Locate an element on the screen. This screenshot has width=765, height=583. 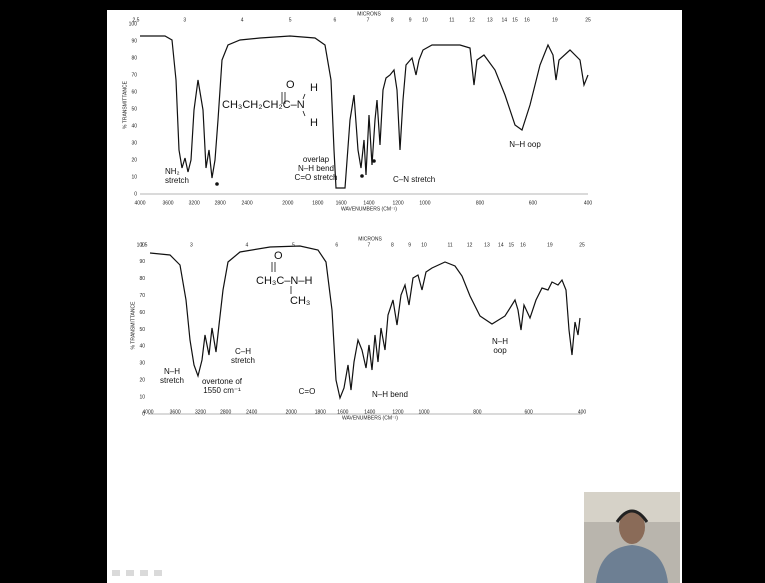
transmittance-label: 0 is located at coordinates (135, 194).